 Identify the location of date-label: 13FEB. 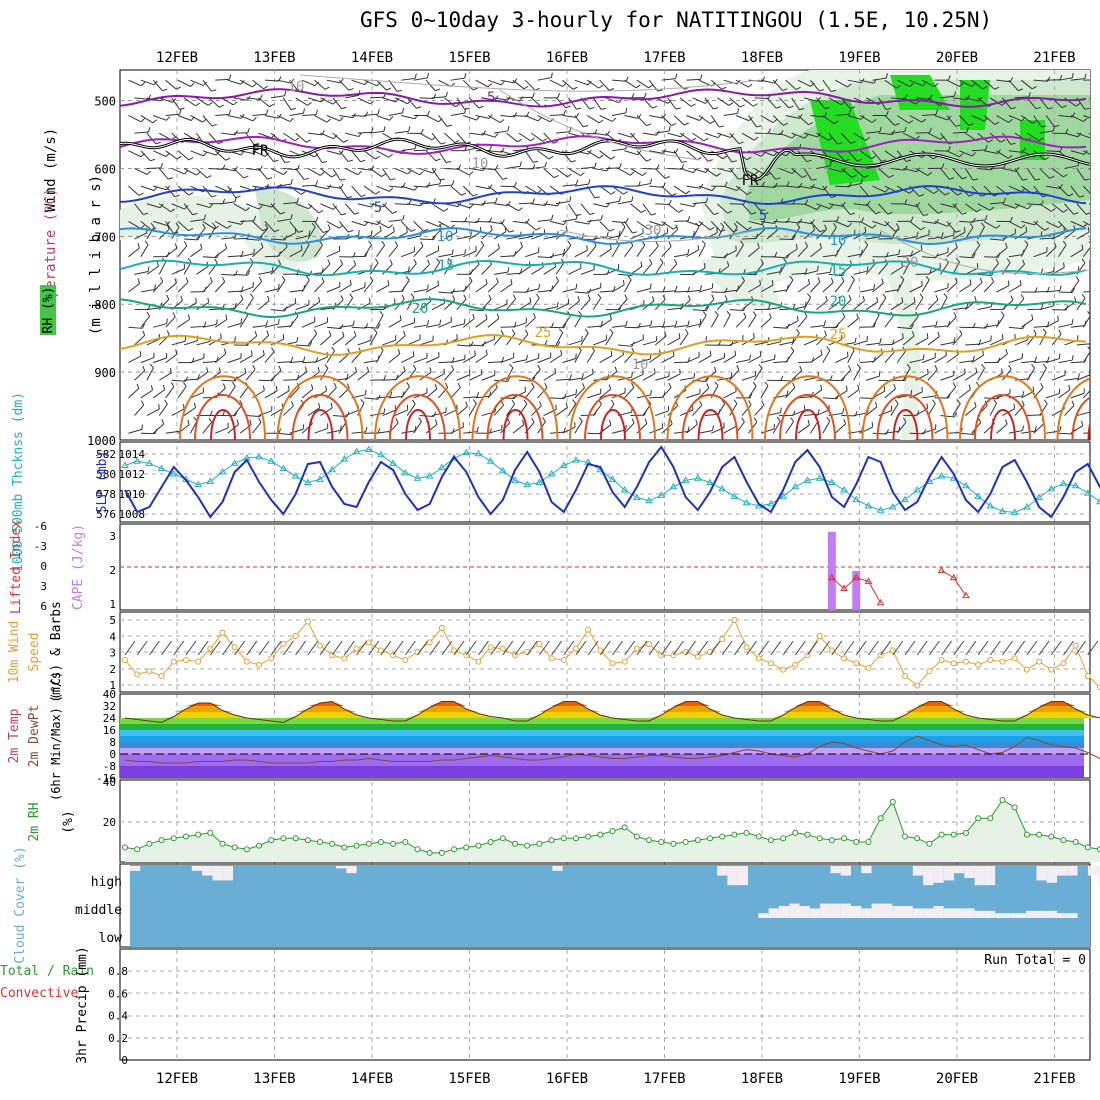
(274, 58).